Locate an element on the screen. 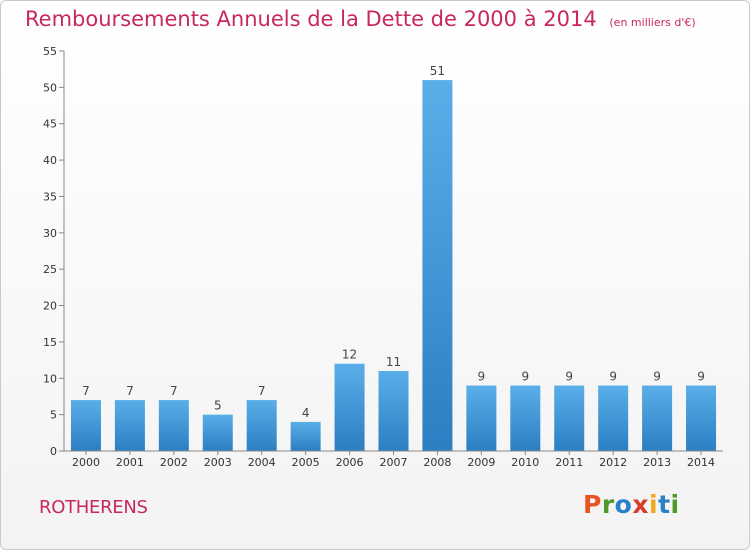  x-tick-label: 2003 is located at coordinates (218, 462).